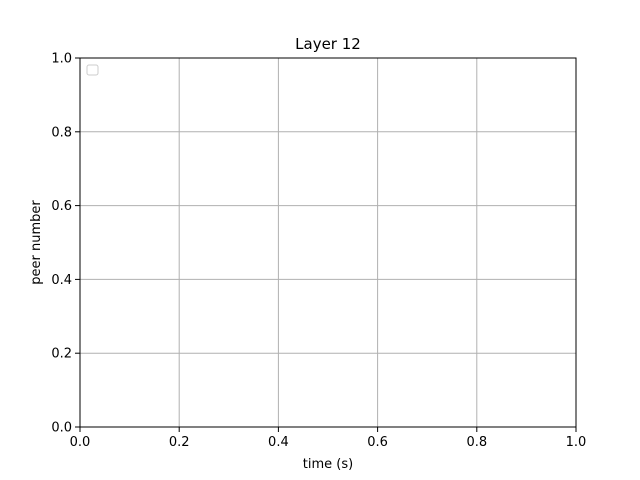 The width and height of the screenshot is (640, 480). Describe the element at coordinates (61, 428) in the screenshot. I see `y-tick-label: 0.0` at that location.